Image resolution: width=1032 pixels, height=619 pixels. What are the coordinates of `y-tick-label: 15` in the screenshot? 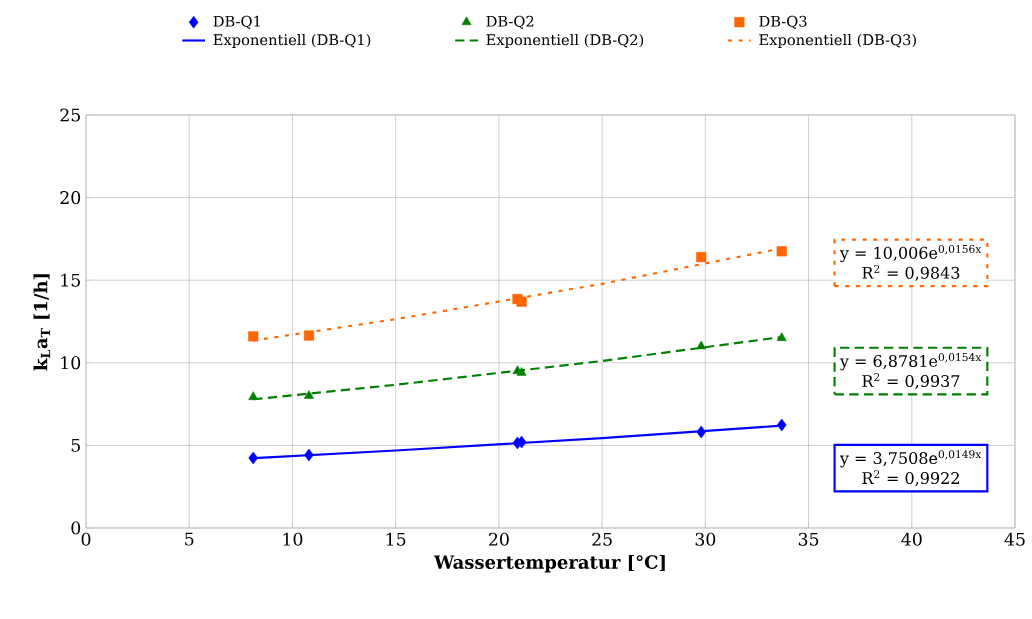 It's located at (70, 280).